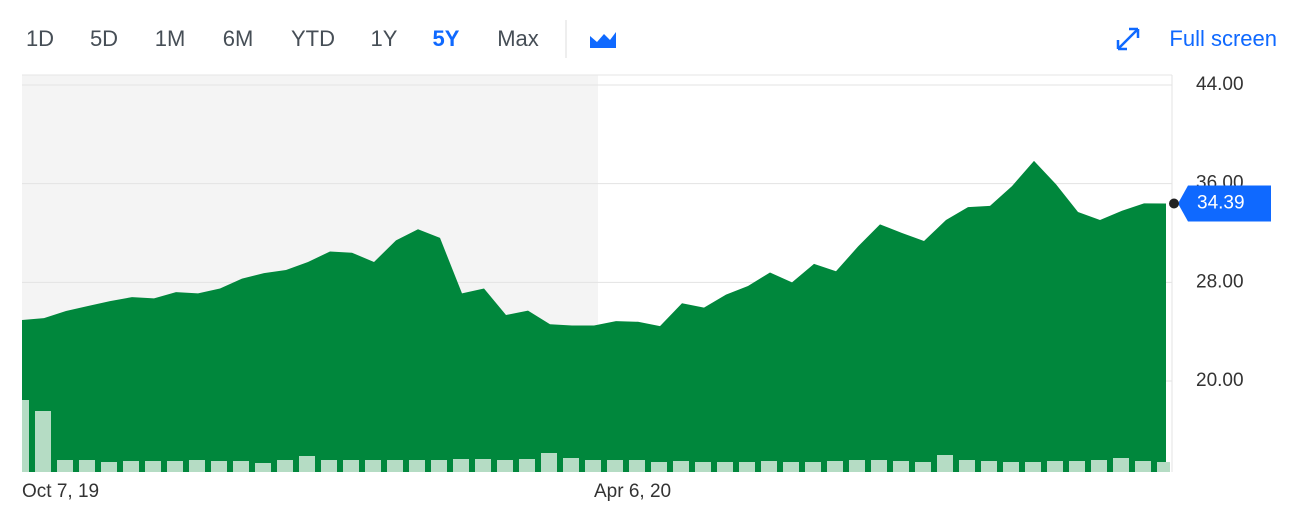 The image size is (1297, 510). What do you see at coordinates (1220, 281) in the screenshot?
I see `y-tick-label: 28.00` at bounding box center [1220, 281].